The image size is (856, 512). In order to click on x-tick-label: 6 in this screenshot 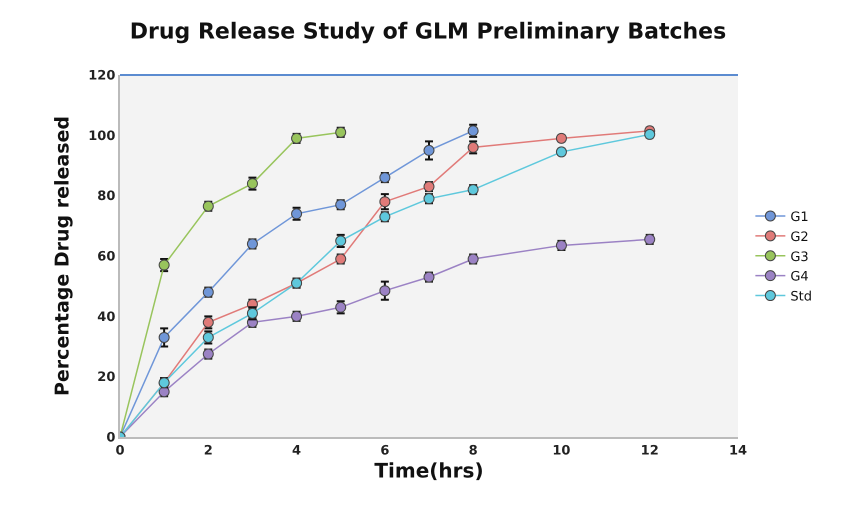, I will do `click(385, 451)`.